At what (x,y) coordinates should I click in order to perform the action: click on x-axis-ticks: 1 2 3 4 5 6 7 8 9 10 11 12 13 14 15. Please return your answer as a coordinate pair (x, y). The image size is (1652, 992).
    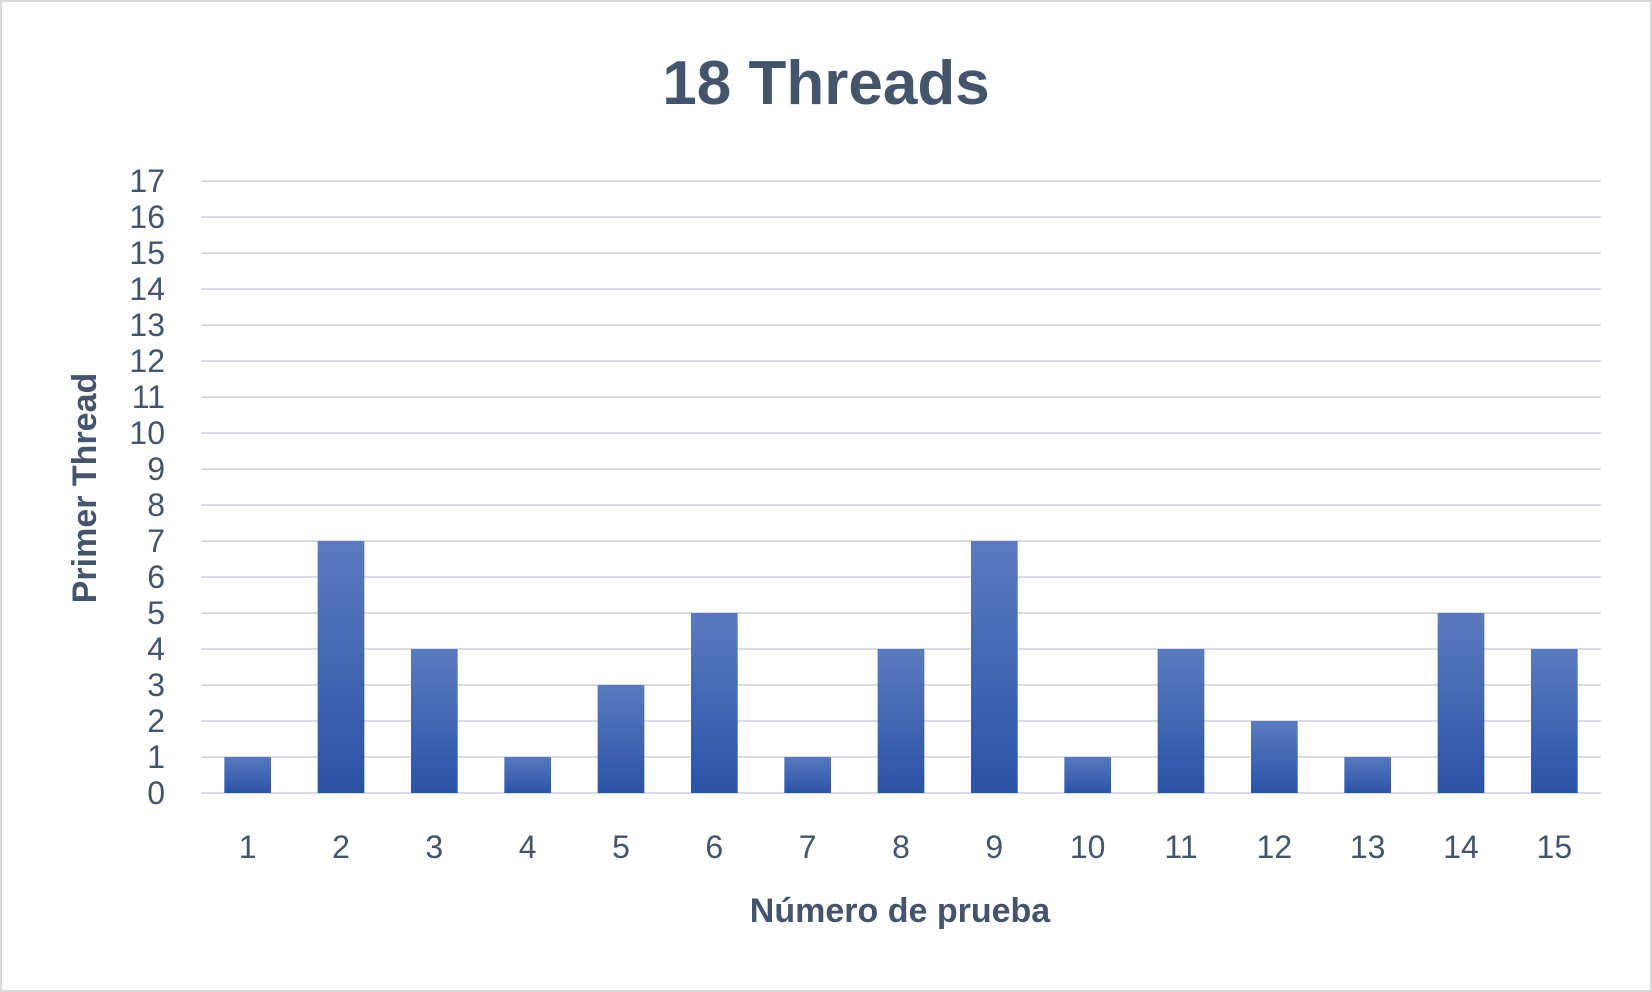
    Looking at the image, I should click on (905, 847).